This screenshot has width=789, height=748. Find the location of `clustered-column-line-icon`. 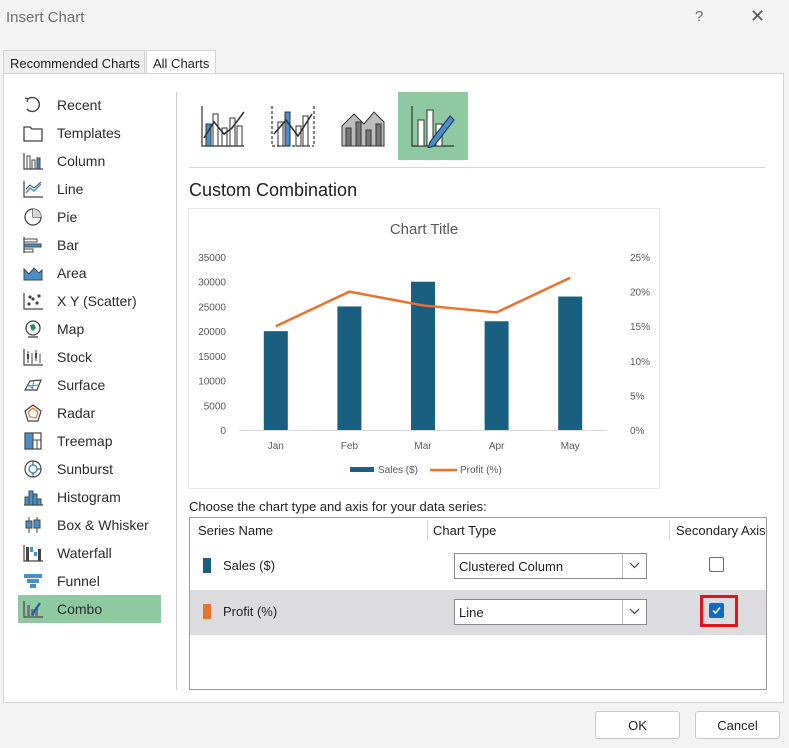

clustered-column-line-icon is located at coordinates (223, 126).